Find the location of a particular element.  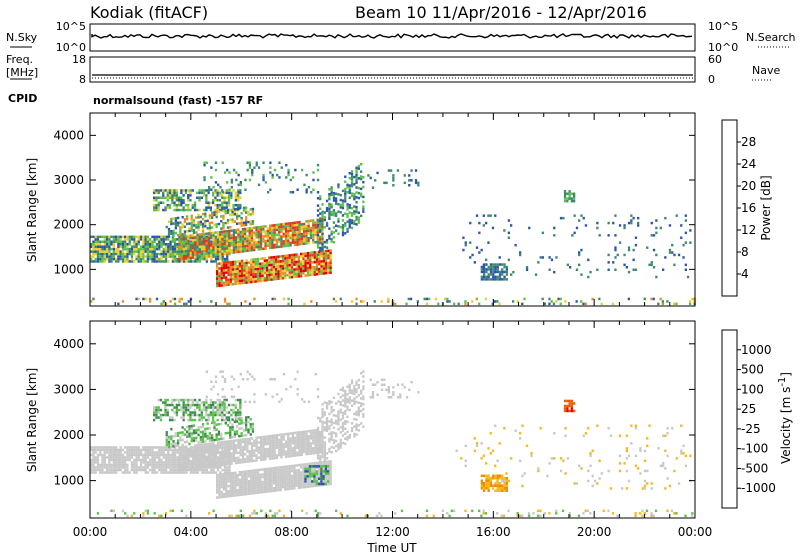

nsearch-tick-bottom: 10^0 is located at coordinates (723, 47).